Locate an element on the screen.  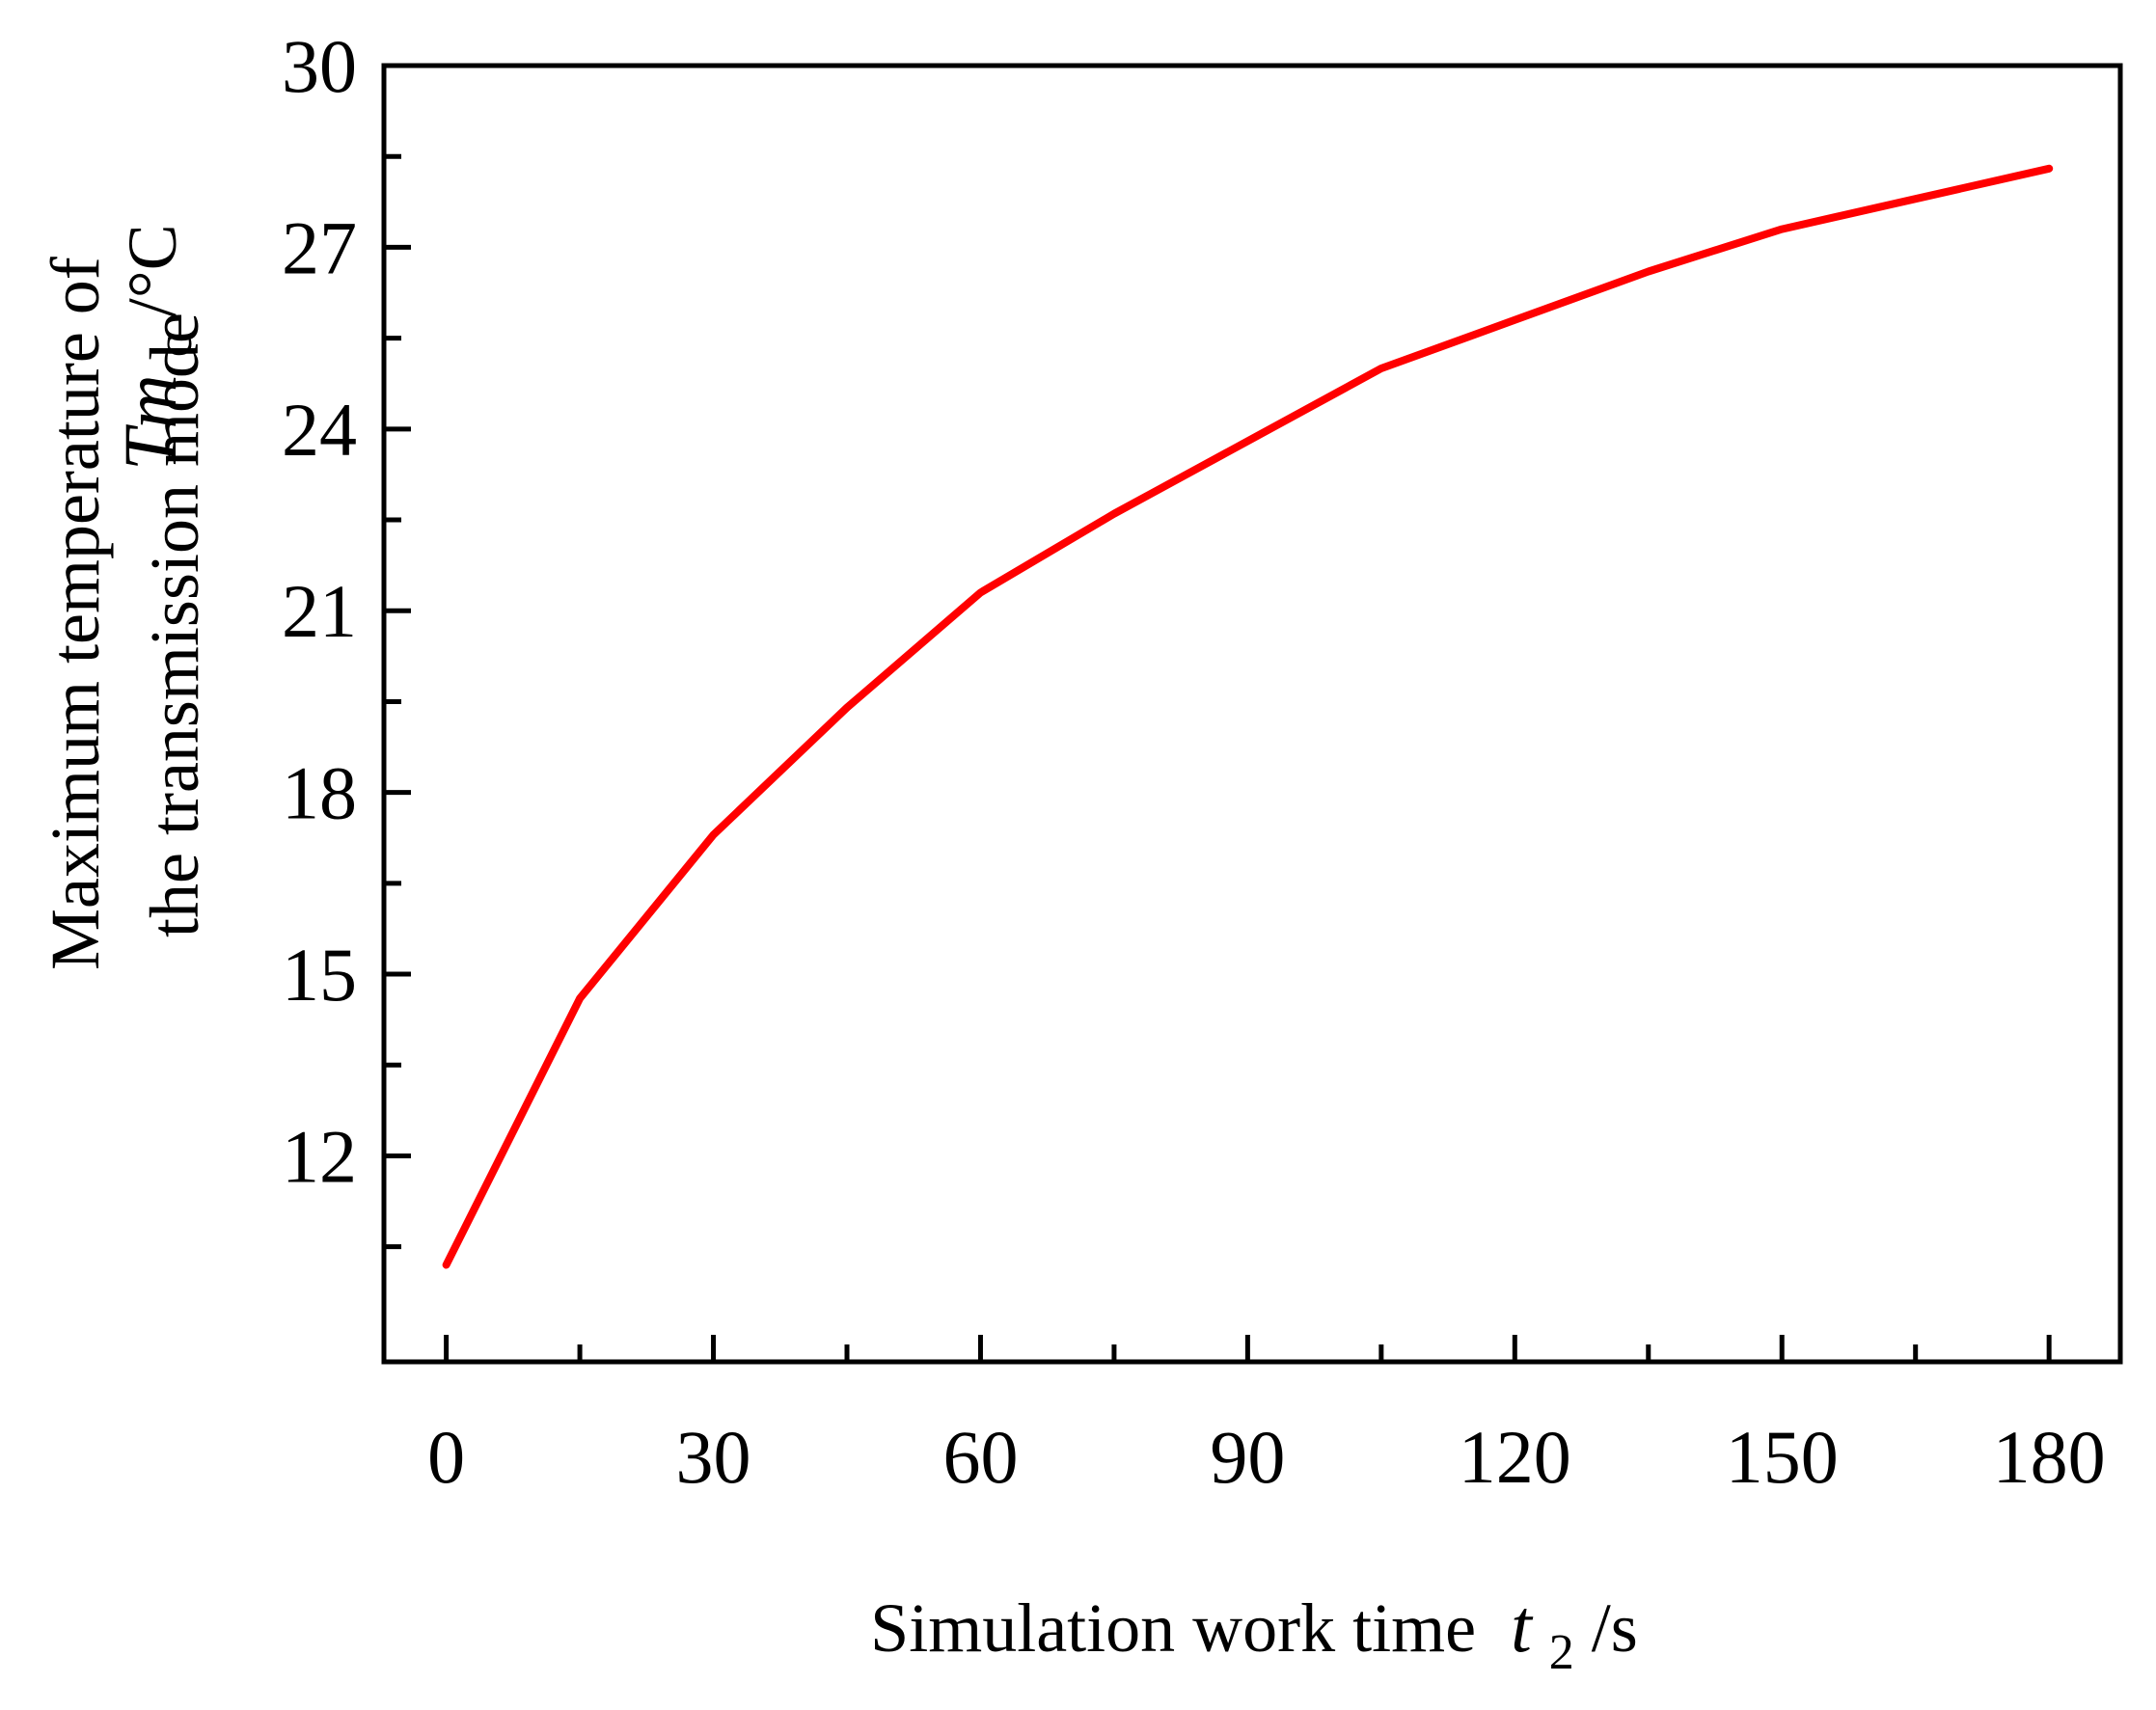
x-axis-unit: /s is located at coordinates (1615, 1628).